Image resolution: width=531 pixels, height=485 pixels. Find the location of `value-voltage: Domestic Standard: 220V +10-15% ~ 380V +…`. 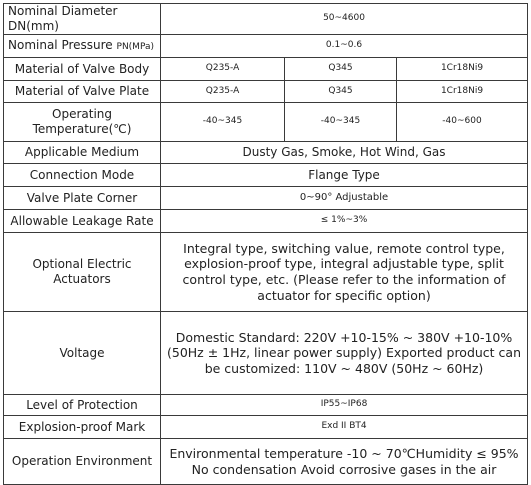

value-voltage: Domestic Standard: 220V +10-15% ~ 380V +… is located at coordinates (344, 353).